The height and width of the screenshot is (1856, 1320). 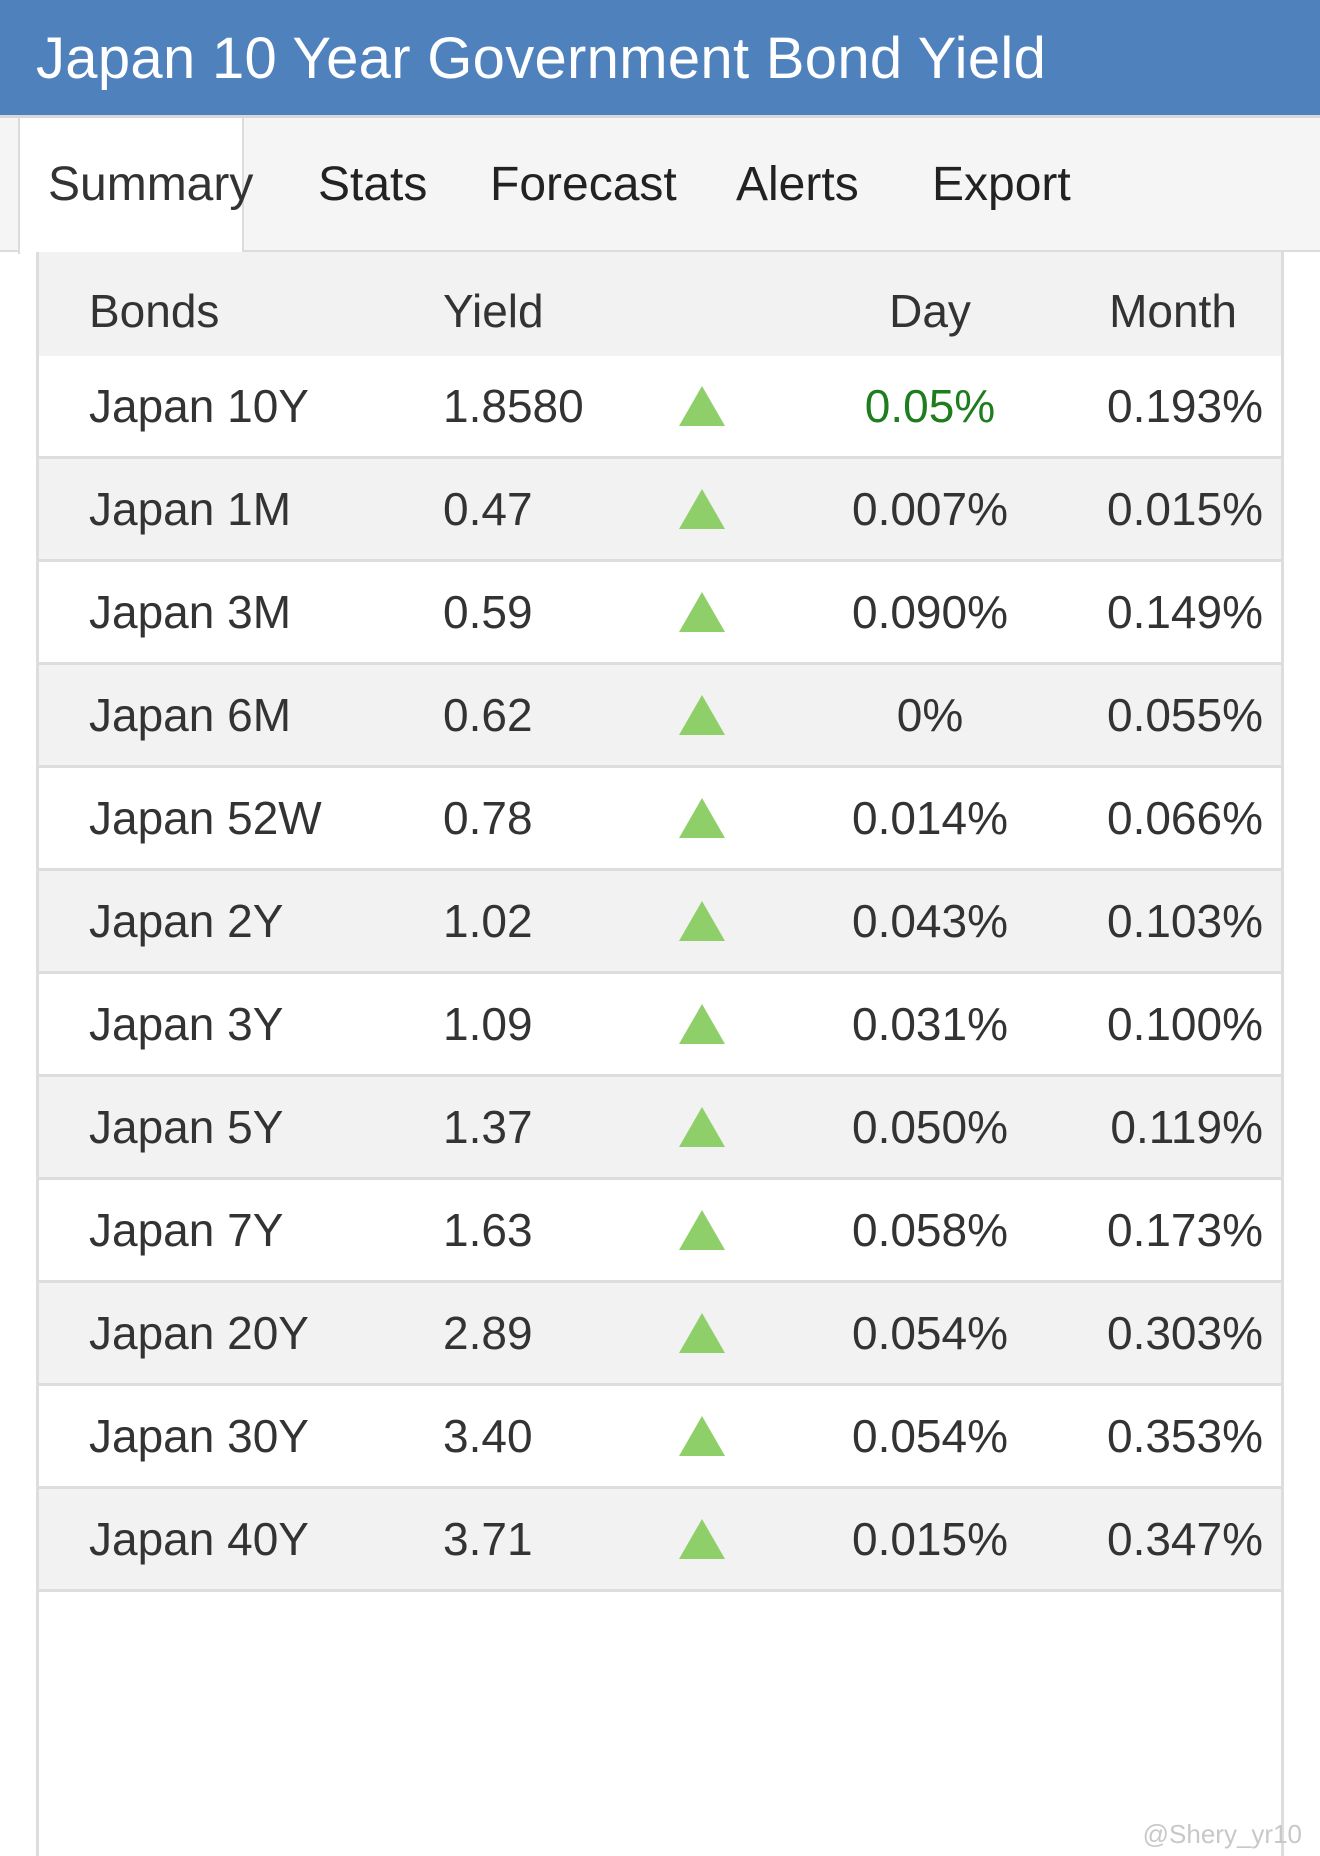 I want to click on day-change: 0.090%, so click(x=929, y=612).